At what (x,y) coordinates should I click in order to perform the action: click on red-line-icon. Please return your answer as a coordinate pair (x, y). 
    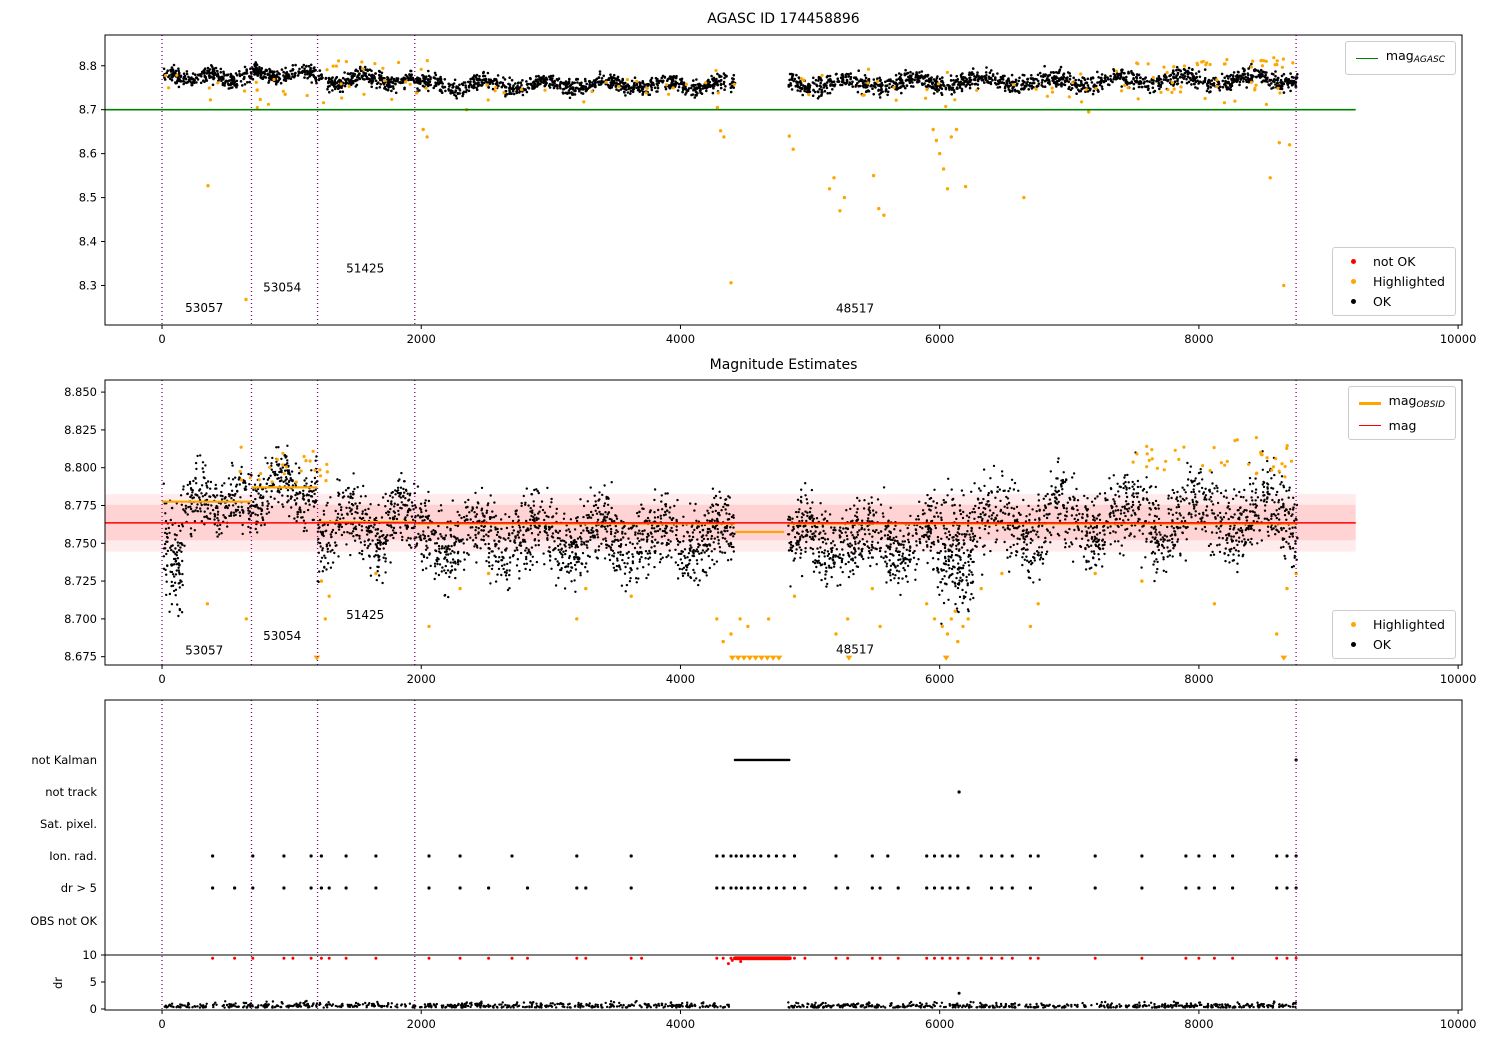
    Looking at the image, I should click on (1369, 425).